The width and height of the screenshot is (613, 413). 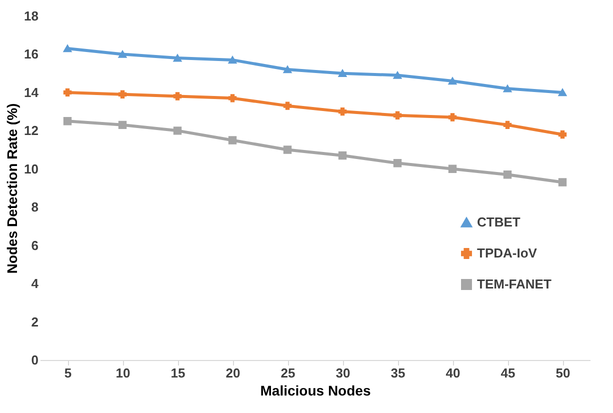 What do you see at coordinates (31, 16) in the screenshot?
I see `y-tick-label: 18` at bounding box center [31, 16].